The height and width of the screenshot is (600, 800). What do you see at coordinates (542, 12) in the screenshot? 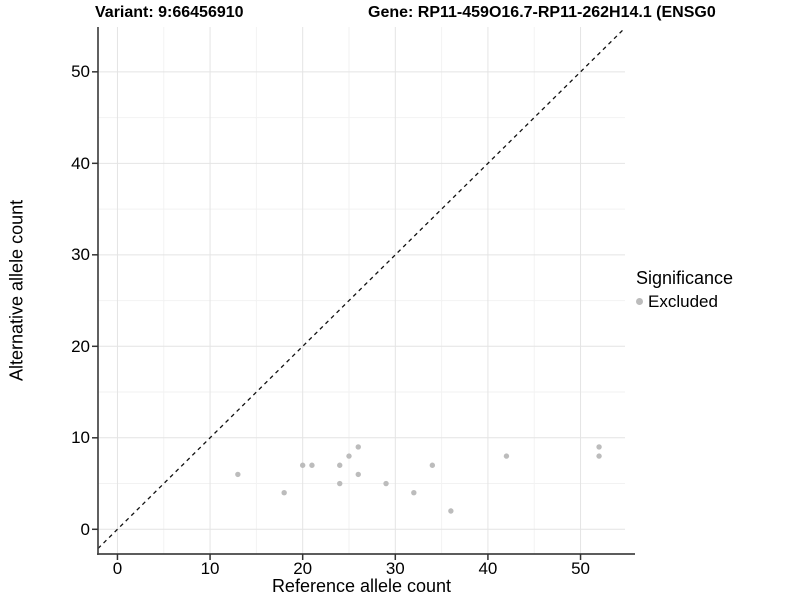
I see `gene-title: Gene: RP11-459O16.7-RP11-262H14.1 (ENSG0` at bounding box center [542, 12].